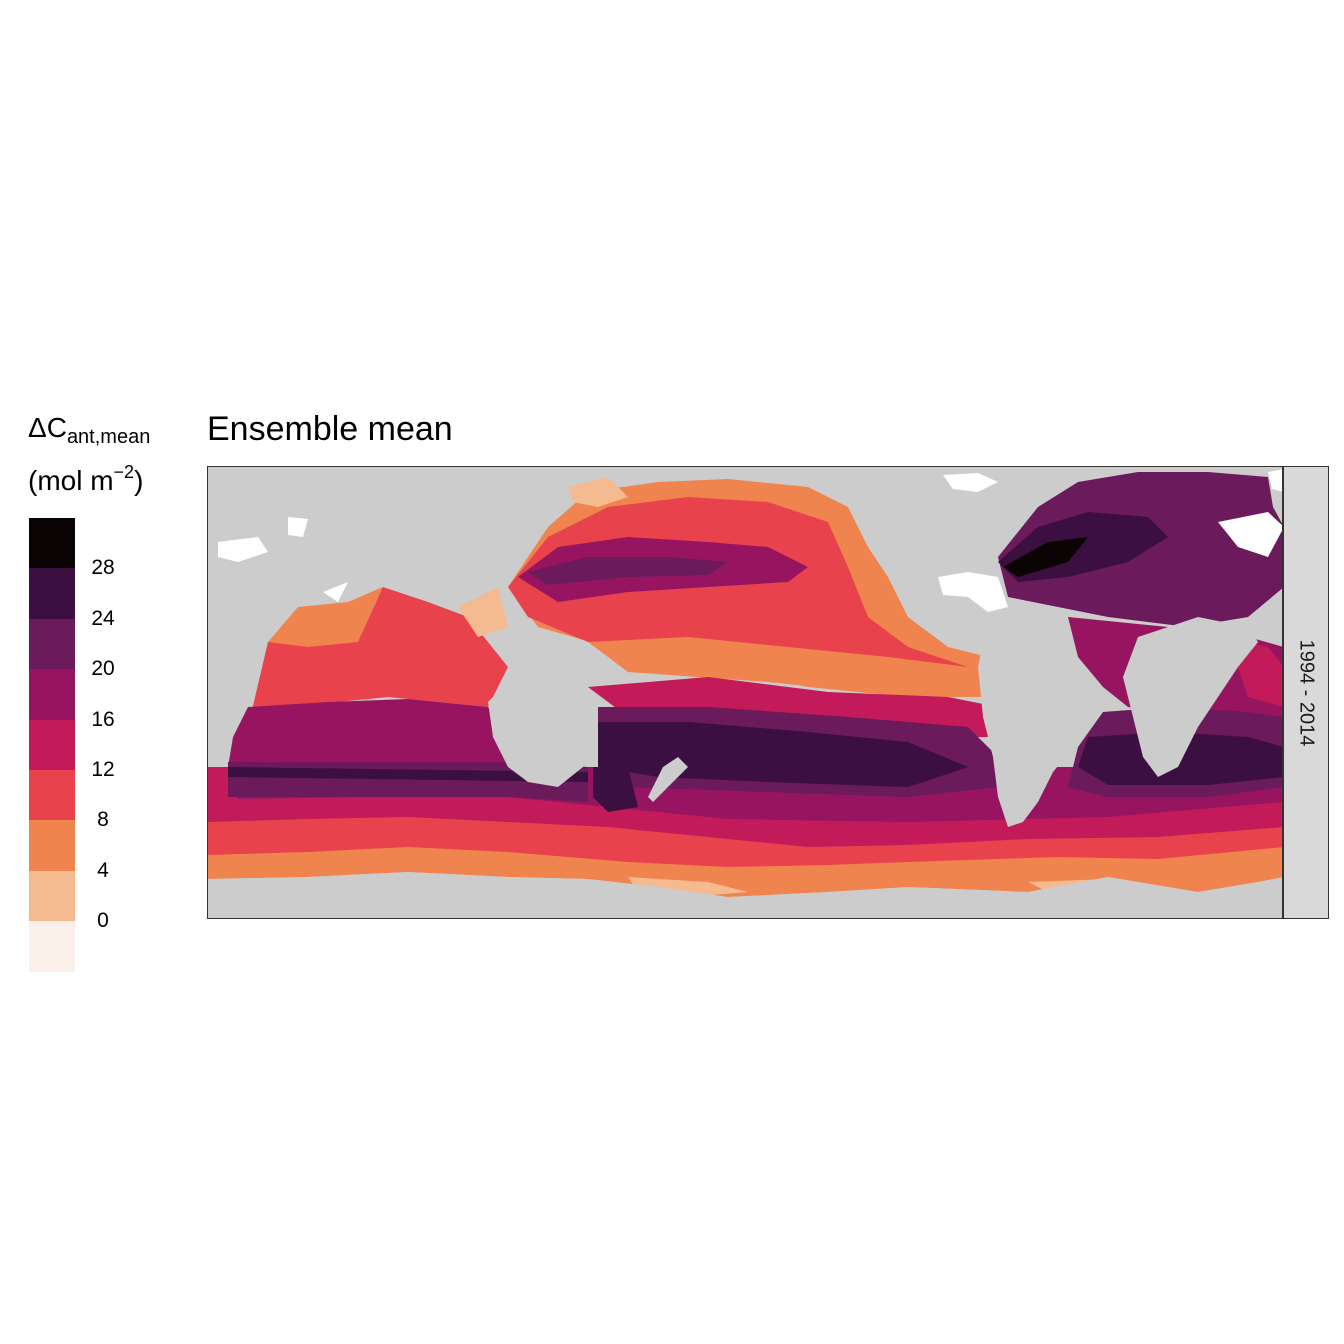 The height and width of the screenshot is (1344, 1344). What do you see at coordinates (1250, 534) in the screenshot?
I see `ice-patch-europe` at bounding box center [1250, 534].